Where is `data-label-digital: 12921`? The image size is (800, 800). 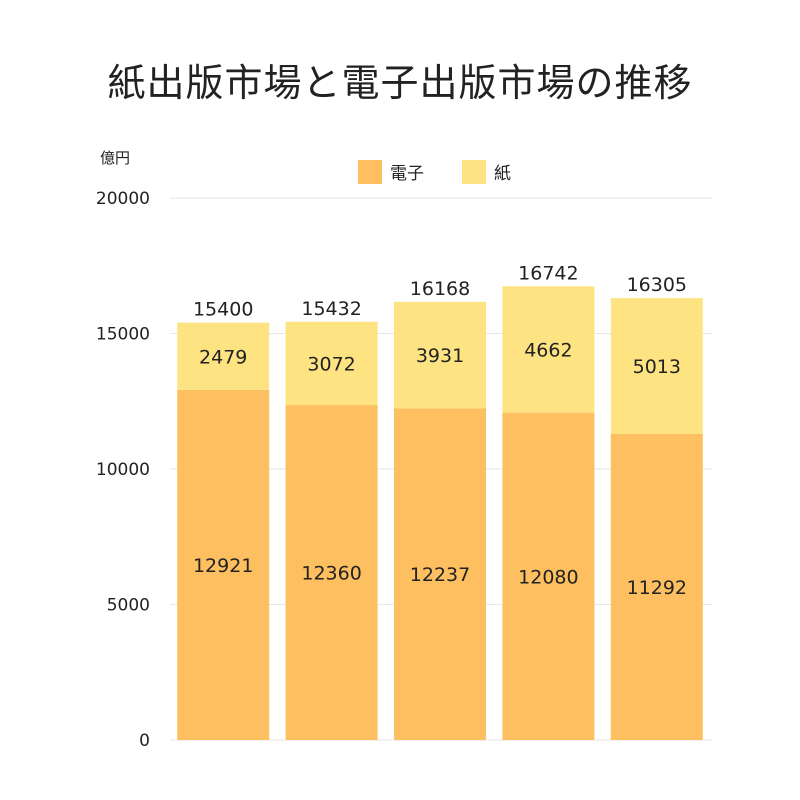
data-label-digital: 12921 is located at coordinates (223, 566).